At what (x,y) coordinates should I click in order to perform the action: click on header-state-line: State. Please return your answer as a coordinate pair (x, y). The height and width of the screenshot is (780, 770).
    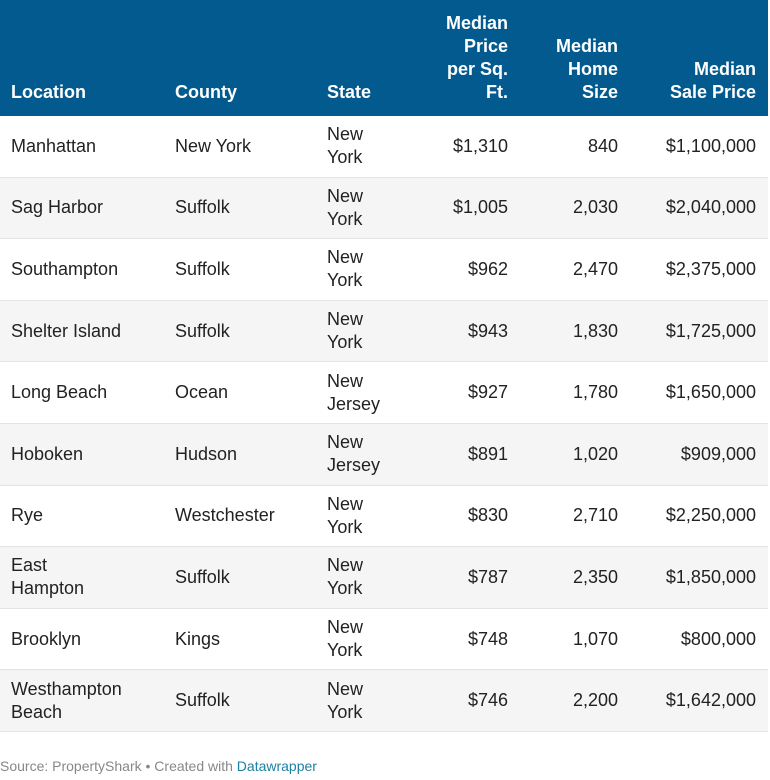
    Looking at the image, I should click on (349, 92).